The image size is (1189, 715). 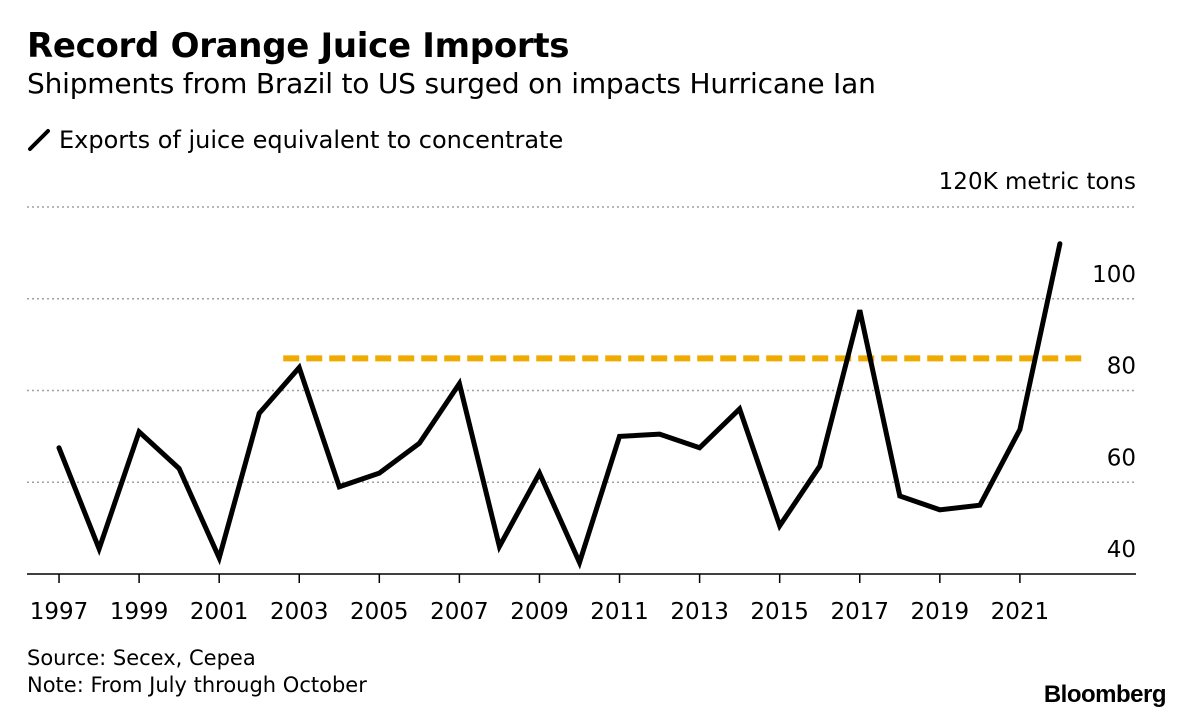 I want to click on source-text: Source: Secex, Cepea, so click(x=141, y=658).